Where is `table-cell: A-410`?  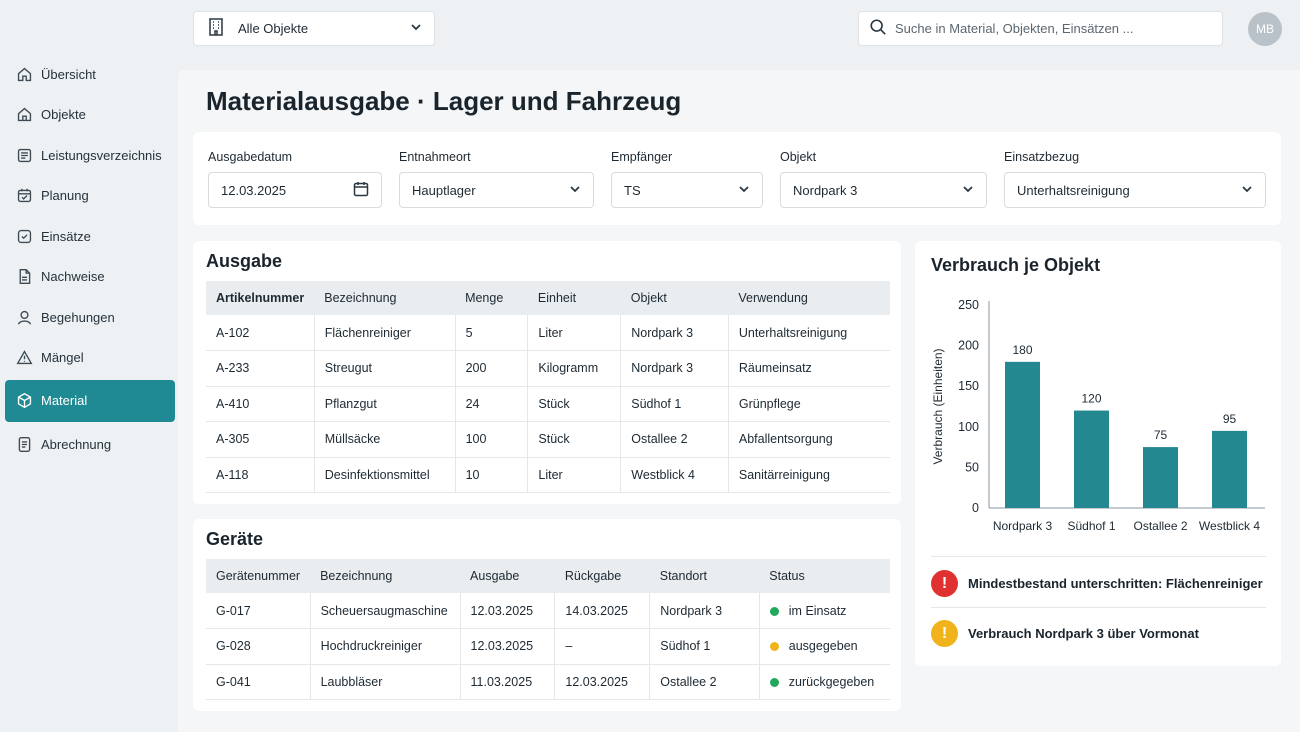
table-cell: A-410 is located at coordinates (260, 404).